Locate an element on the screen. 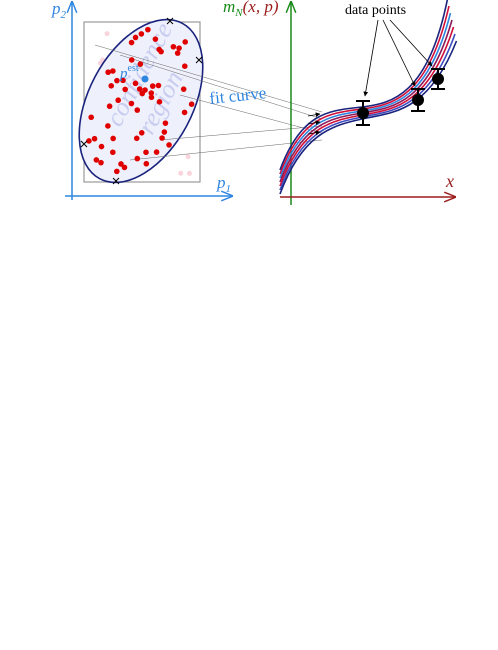 Image resolution: width=498 pixels, height=650 pixels. label-base: m is located at coordinates (229, 8).